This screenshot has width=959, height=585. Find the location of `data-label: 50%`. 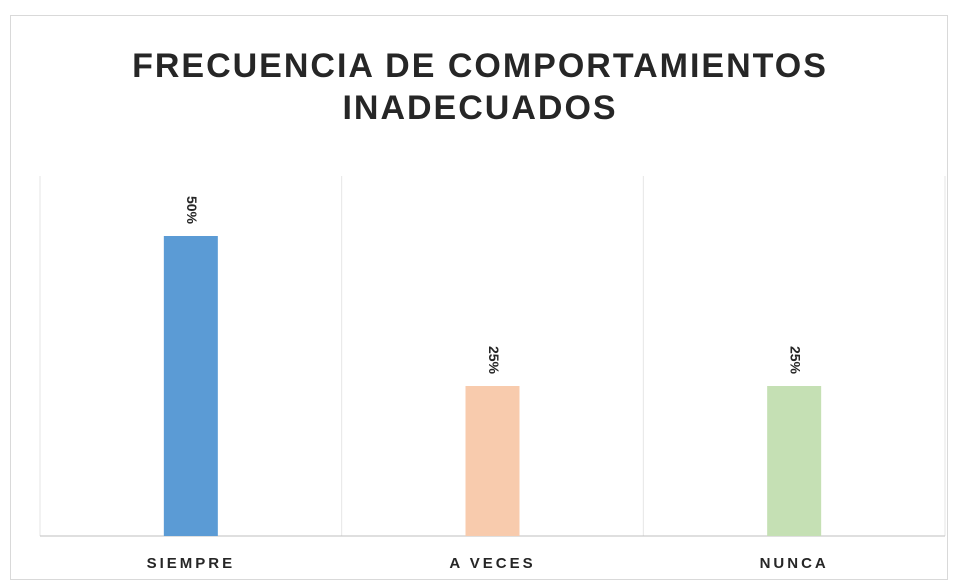

data-label: 50% is located at coordinates (192, 210).